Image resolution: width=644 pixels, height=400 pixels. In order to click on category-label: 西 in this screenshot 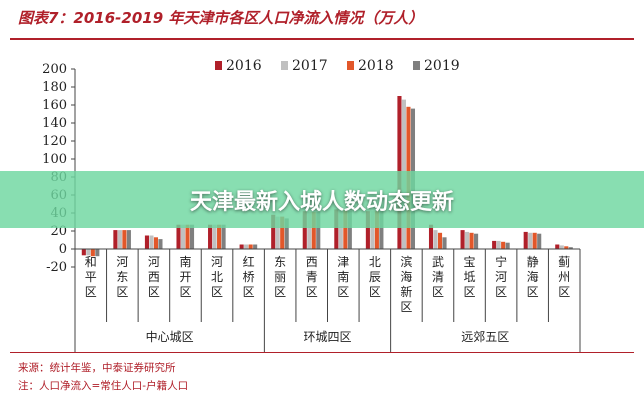, I will do `click(312, 262)`.